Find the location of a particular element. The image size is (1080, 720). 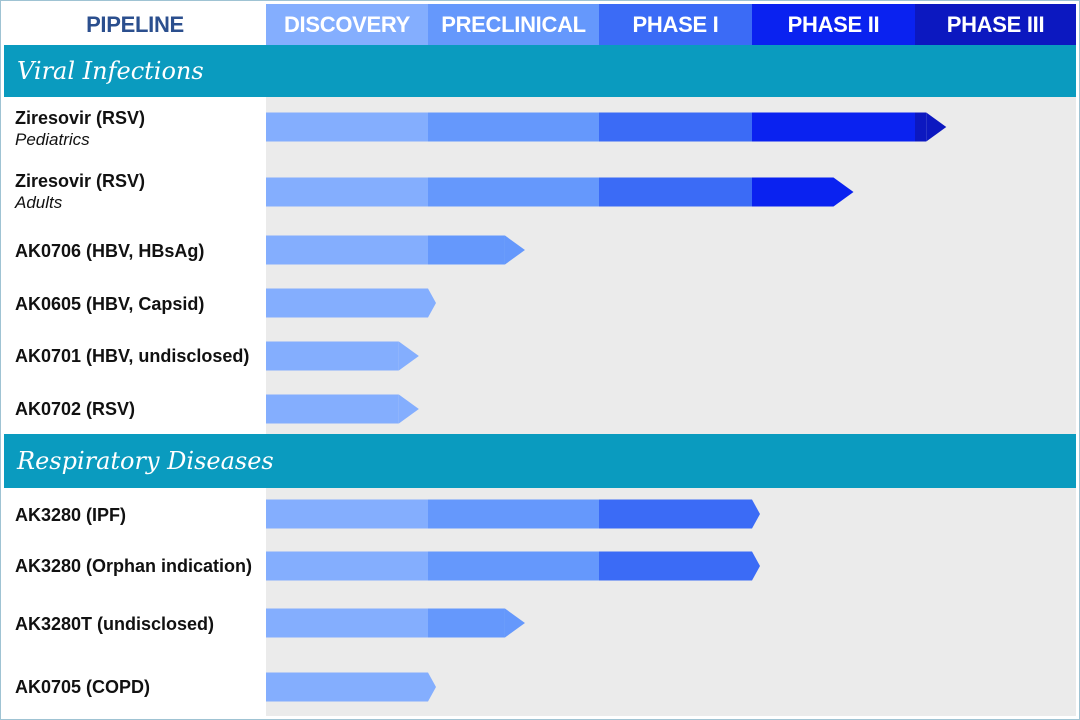

program-label: Ziresovir (RSV) Adults is located at coordinates (80, 192).